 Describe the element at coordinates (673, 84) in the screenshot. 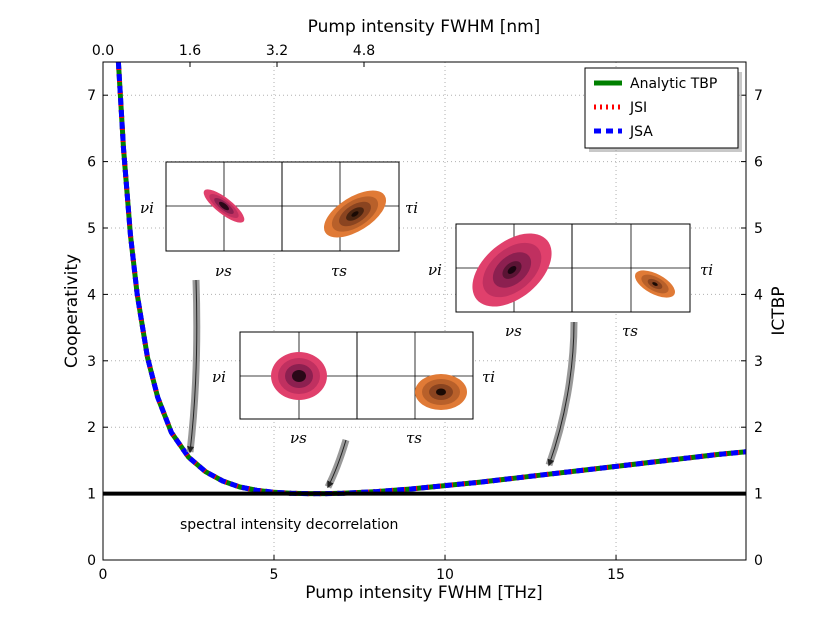

I see `legend-label-analytic: Analytic TBP` at that location.